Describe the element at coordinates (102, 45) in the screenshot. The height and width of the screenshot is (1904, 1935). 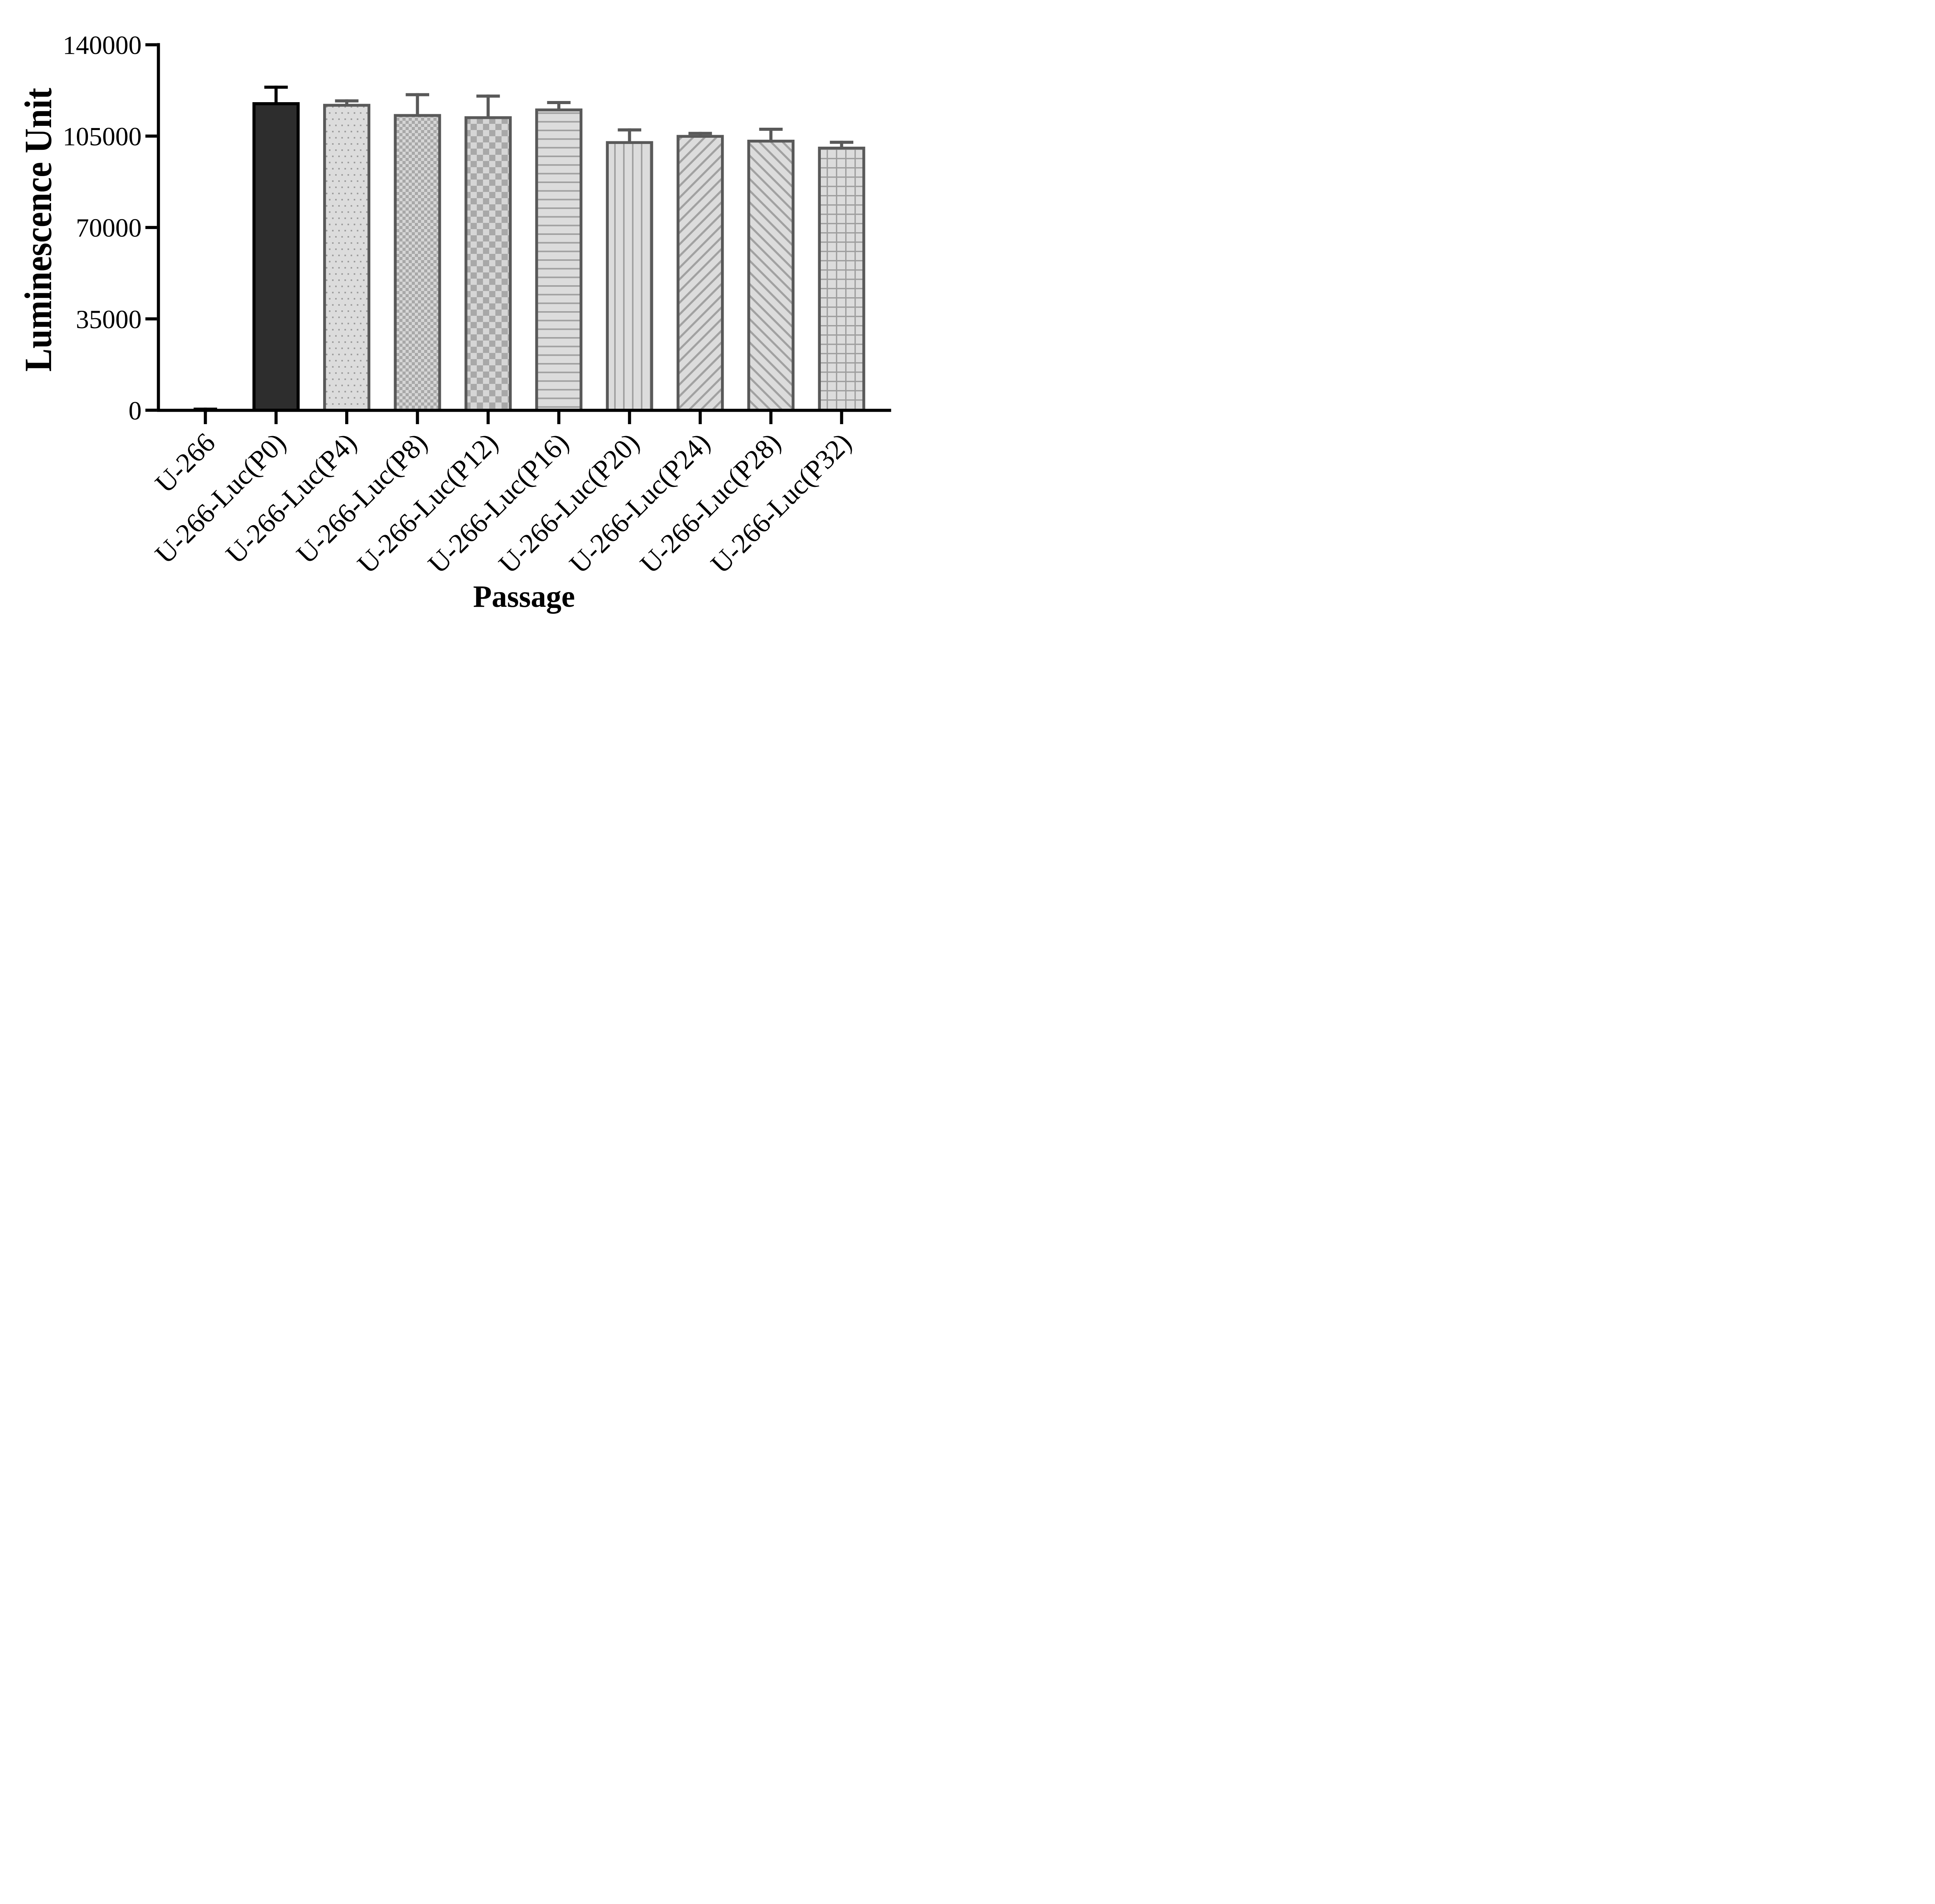
I see `svg-text: 140000` at that location.